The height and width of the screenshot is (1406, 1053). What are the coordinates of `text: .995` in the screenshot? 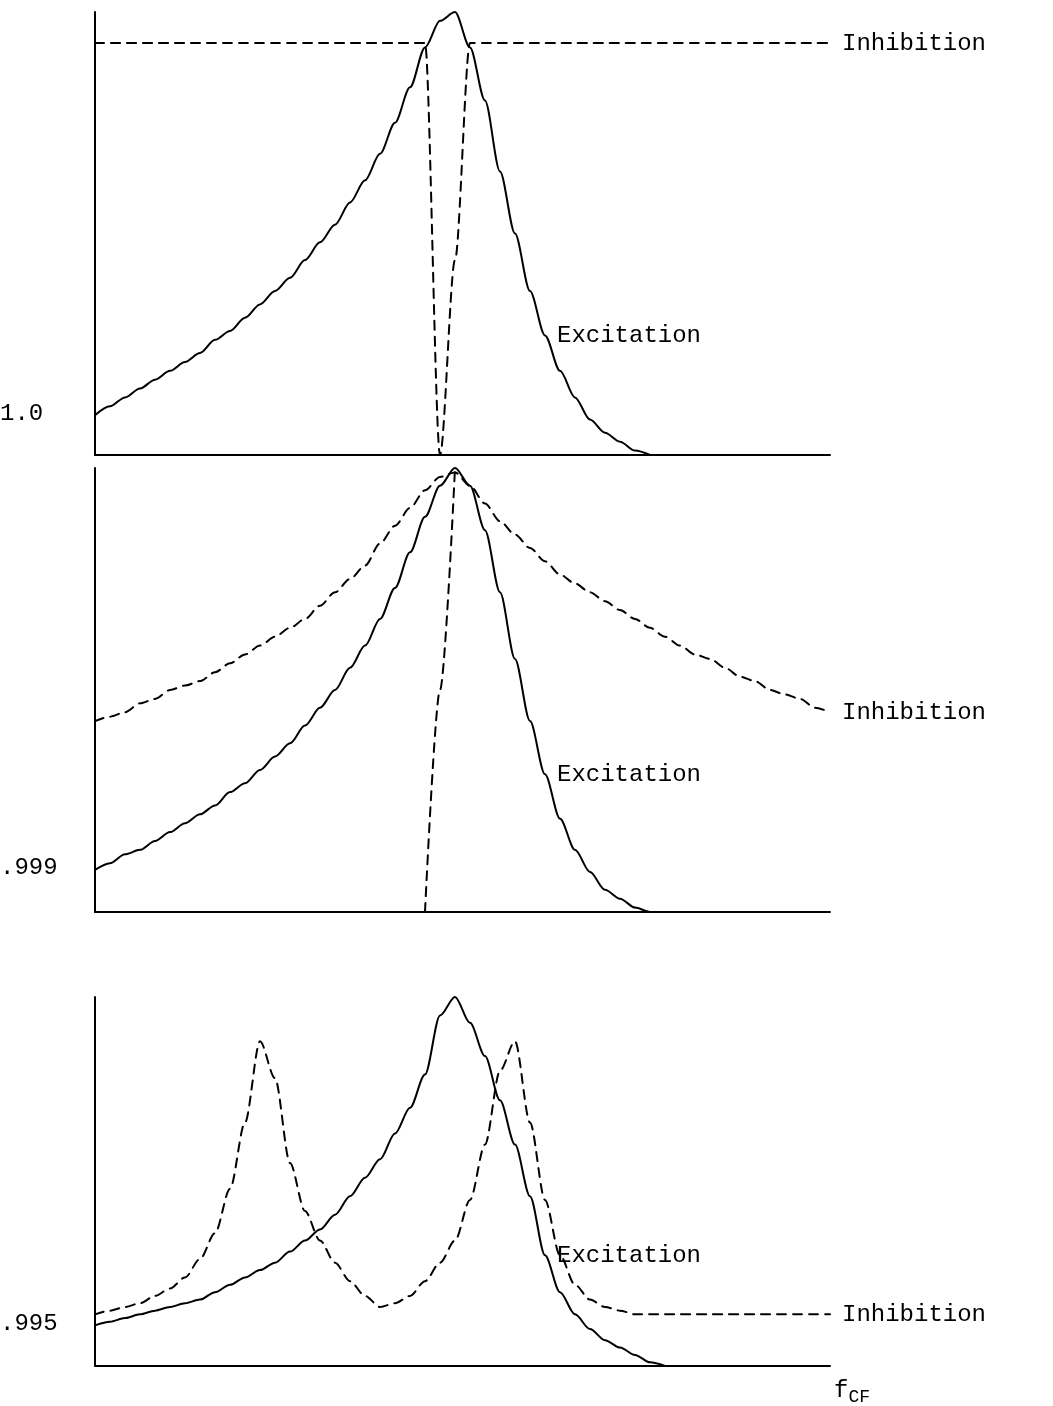 It's located at (29, 1323).